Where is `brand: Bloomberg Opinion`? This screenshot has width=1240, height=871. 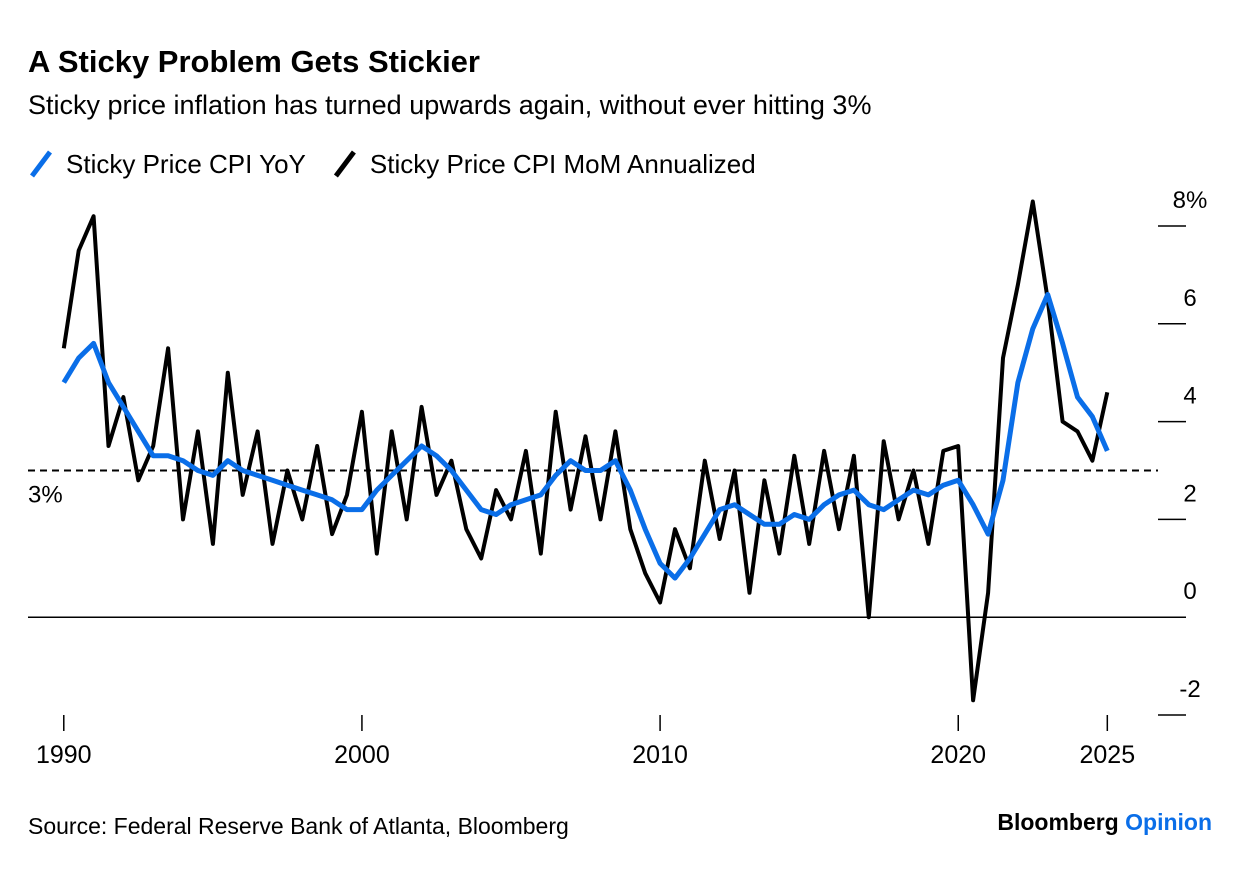 brand: Bloomberg Opinion is located at coordinates (1104, 822).